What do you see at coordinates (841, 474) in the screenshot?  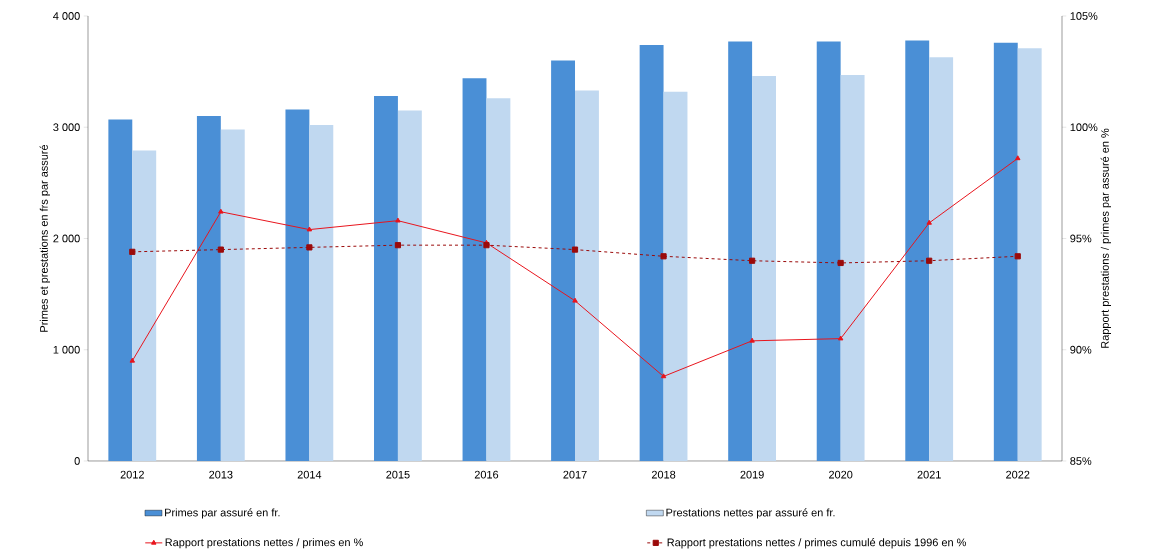 I see `x-tick-label: 2020` at bounding box center [841, 474].